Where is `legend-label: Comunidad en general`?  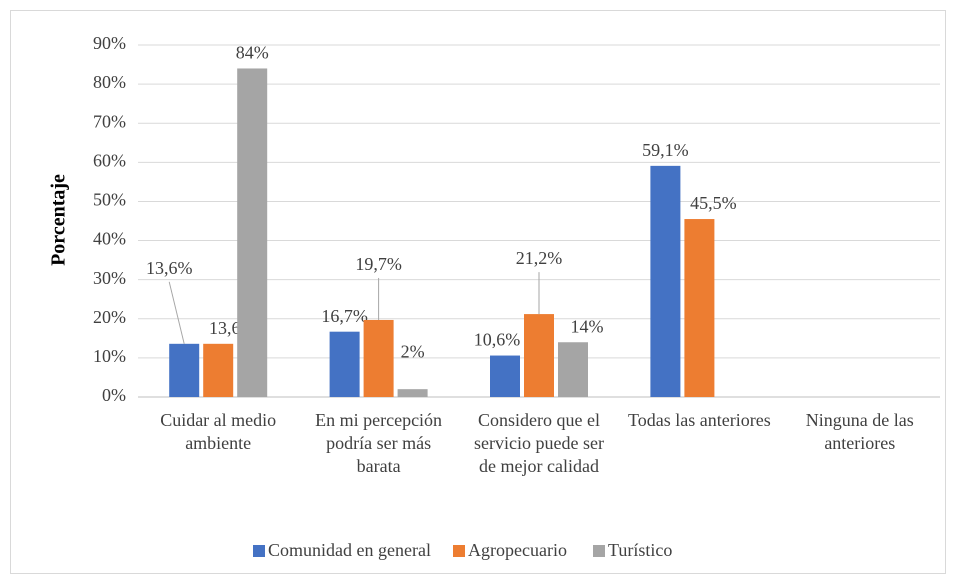
legend-label: Comunidad en general is located at coordinates (349, 550).